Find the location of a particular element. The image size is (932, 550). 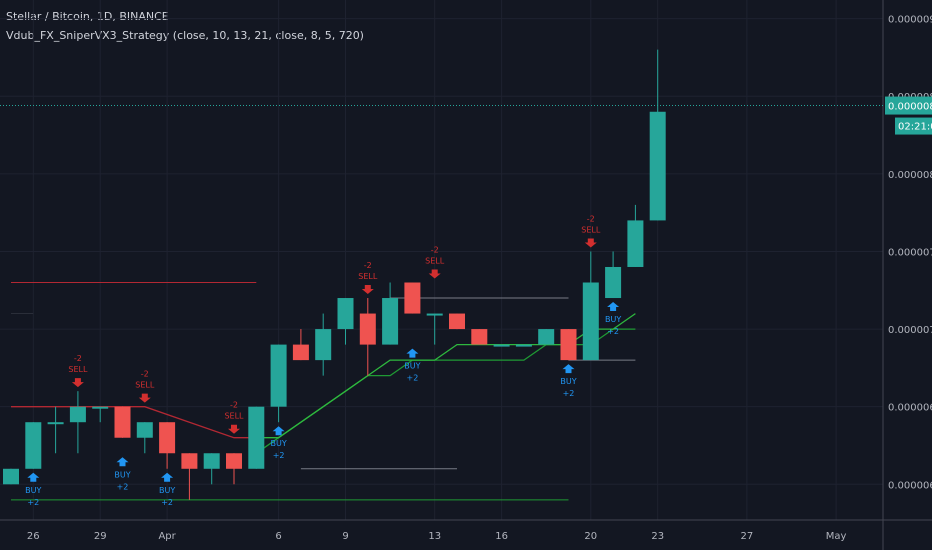

y-tick-label: 0.00000800 is located at coordinates (910, 175).